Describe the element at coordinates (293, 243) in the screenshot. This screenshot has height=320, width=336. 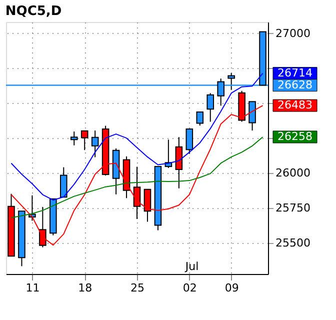
I see `y-tick-label: 25500` at that location.